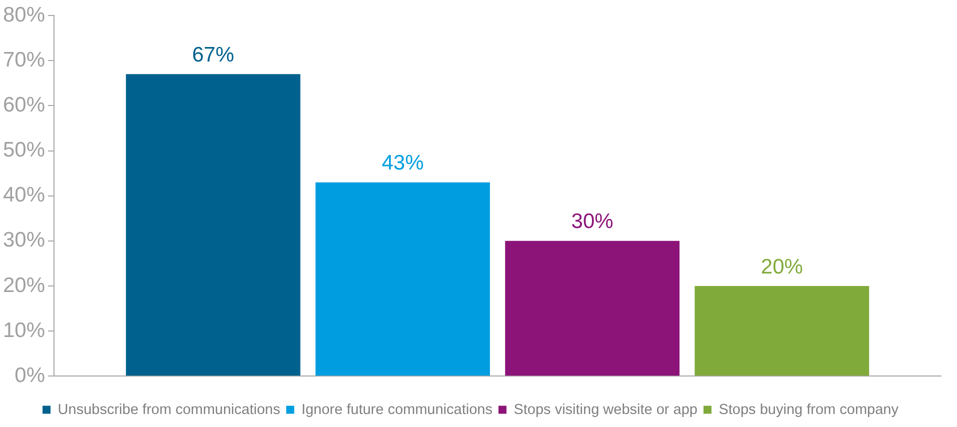  I want to click on legend-label: Ignore future communications, so click(396, 410).